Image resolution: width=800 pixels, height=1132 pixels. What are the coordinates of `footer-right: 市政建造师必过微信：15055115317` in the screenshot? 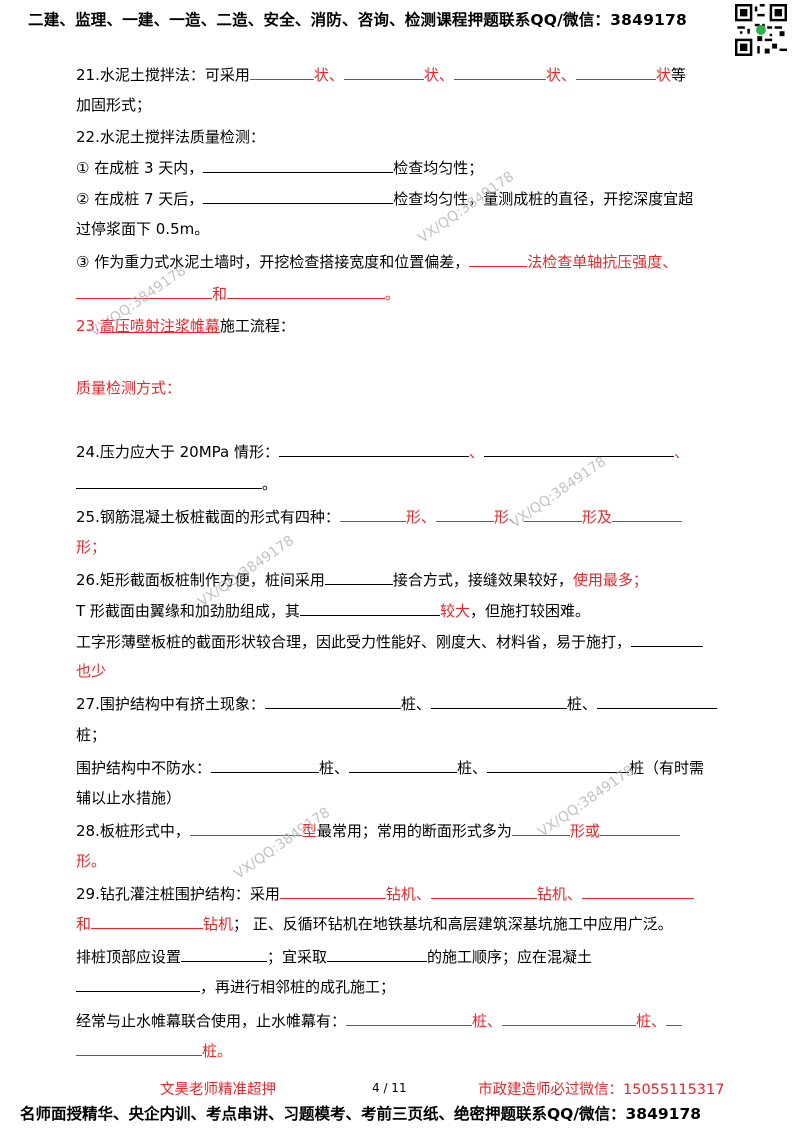 It's located at (601, 1090).